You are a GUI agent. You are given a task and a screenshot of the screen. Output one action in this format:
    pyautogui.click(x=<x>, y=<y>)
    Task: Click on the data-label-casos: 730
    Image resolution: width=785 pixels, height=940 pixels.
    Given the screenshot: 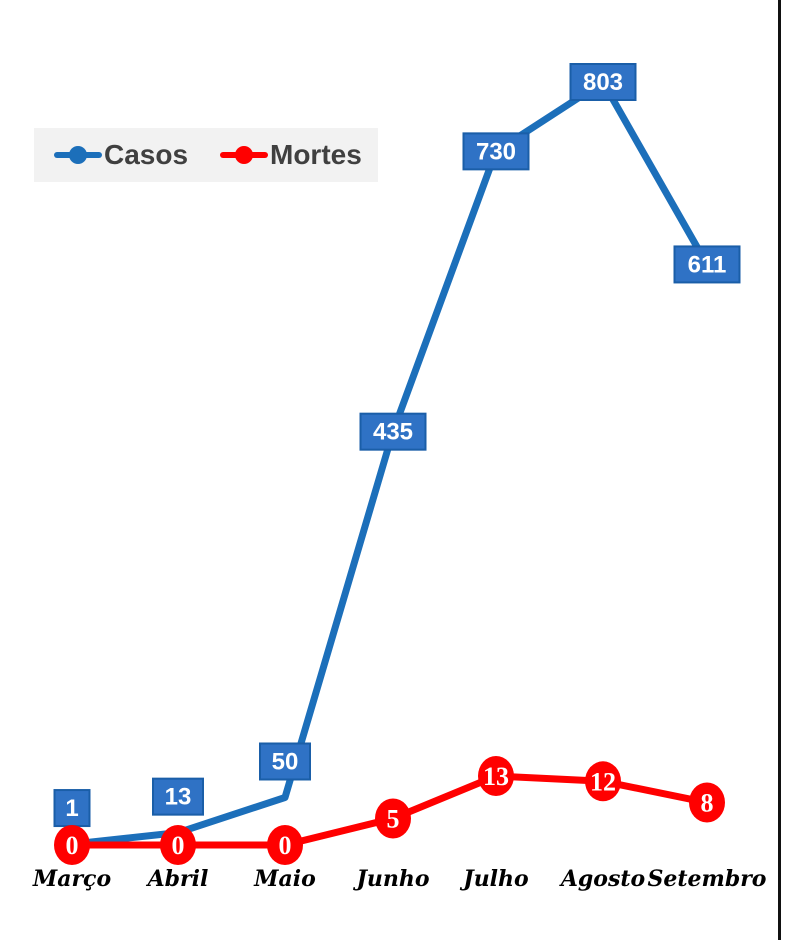 What is the action you would take?
    pyautogui.click(x=496, y=151)
    